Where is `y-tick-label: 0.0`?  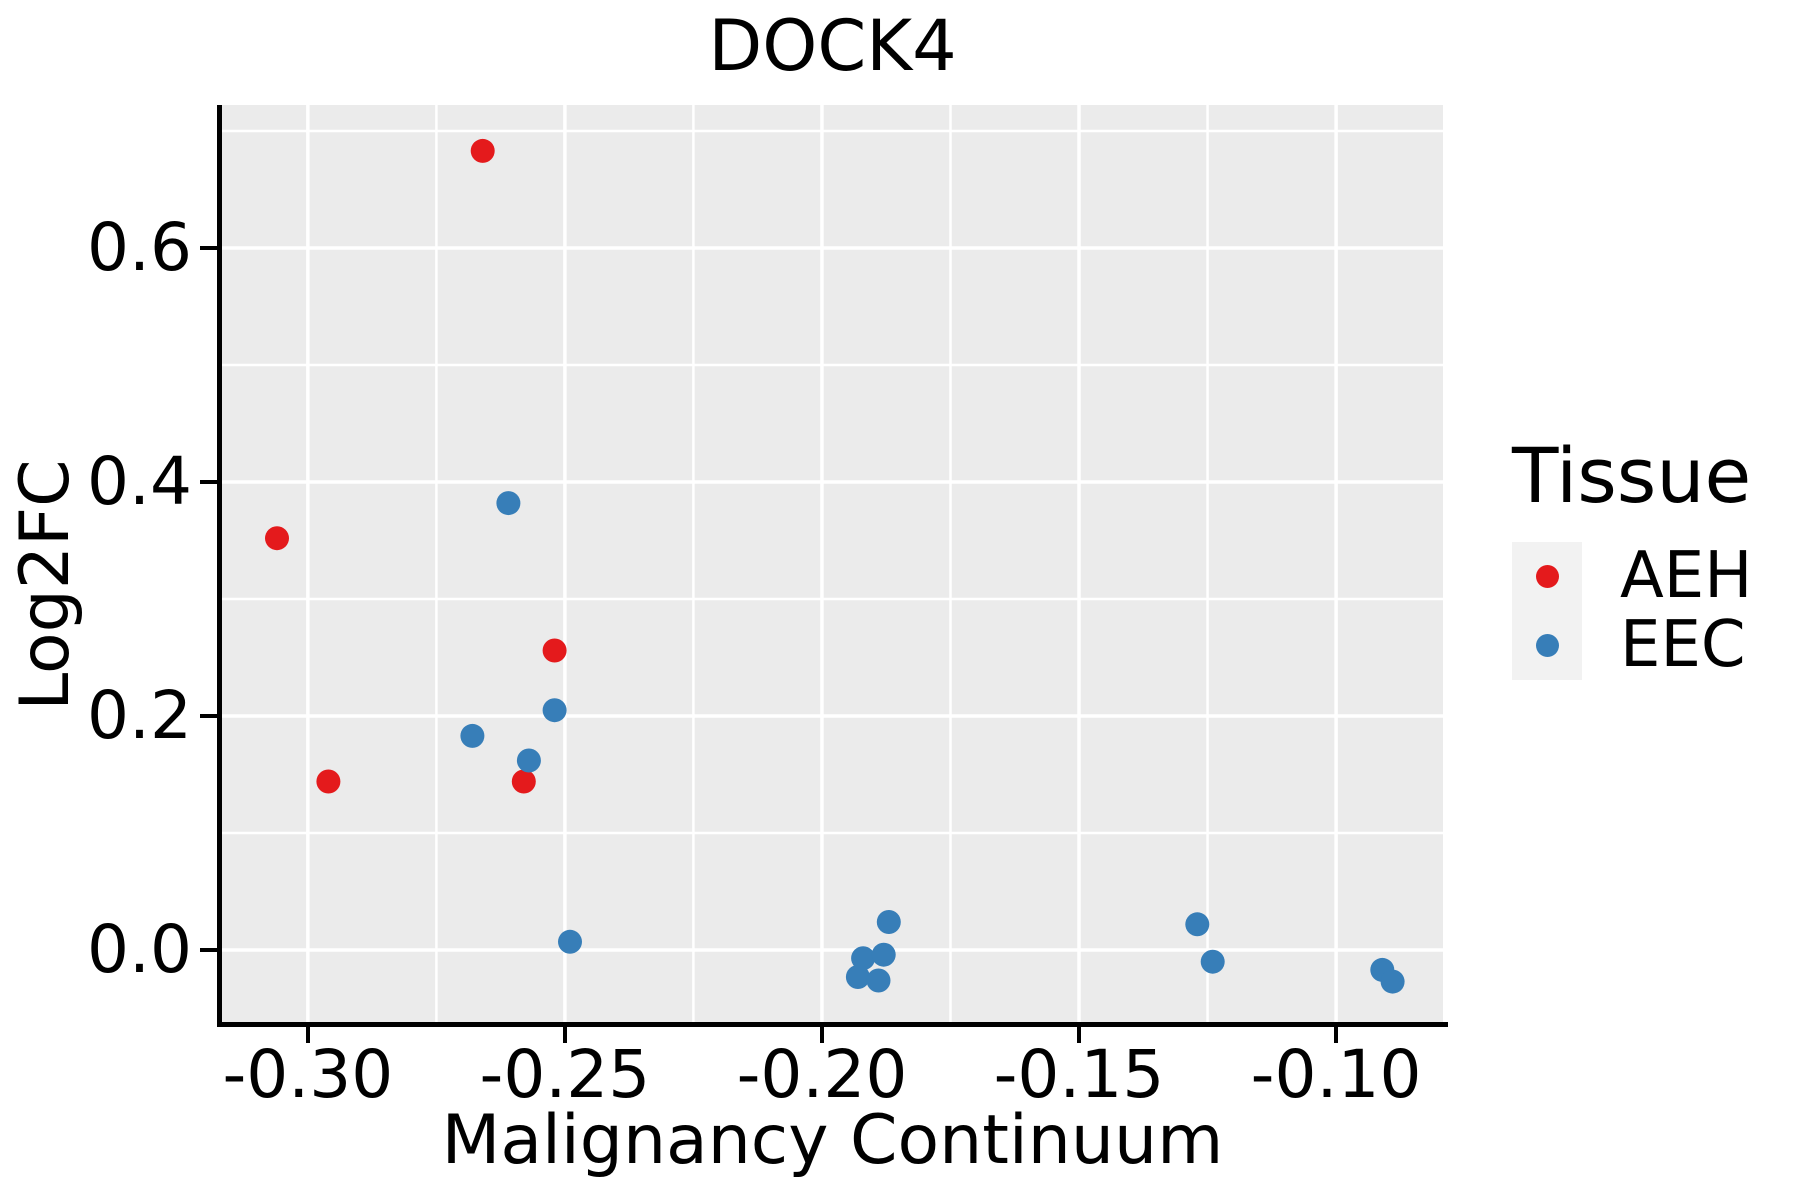 y-tick-label: 0.0 is located at coordinates (139, 950).